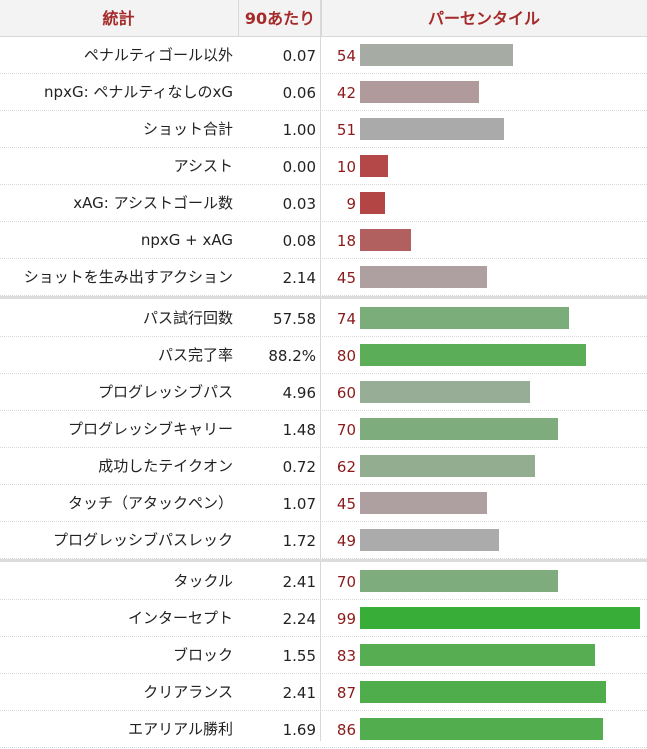 The image size is (647, 749). Describe the element at coordinates (323, 540) in the screenshot. I see `table-row: プログレッシブパスレック 1.72 49` at that location.